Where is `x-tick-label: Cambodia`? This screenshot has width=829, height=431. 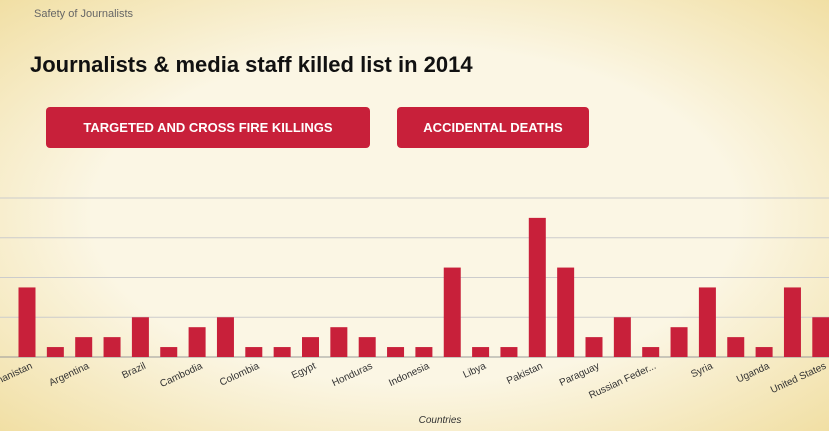 x-tick-label: Cambodia is located at coordinates (181, 375).